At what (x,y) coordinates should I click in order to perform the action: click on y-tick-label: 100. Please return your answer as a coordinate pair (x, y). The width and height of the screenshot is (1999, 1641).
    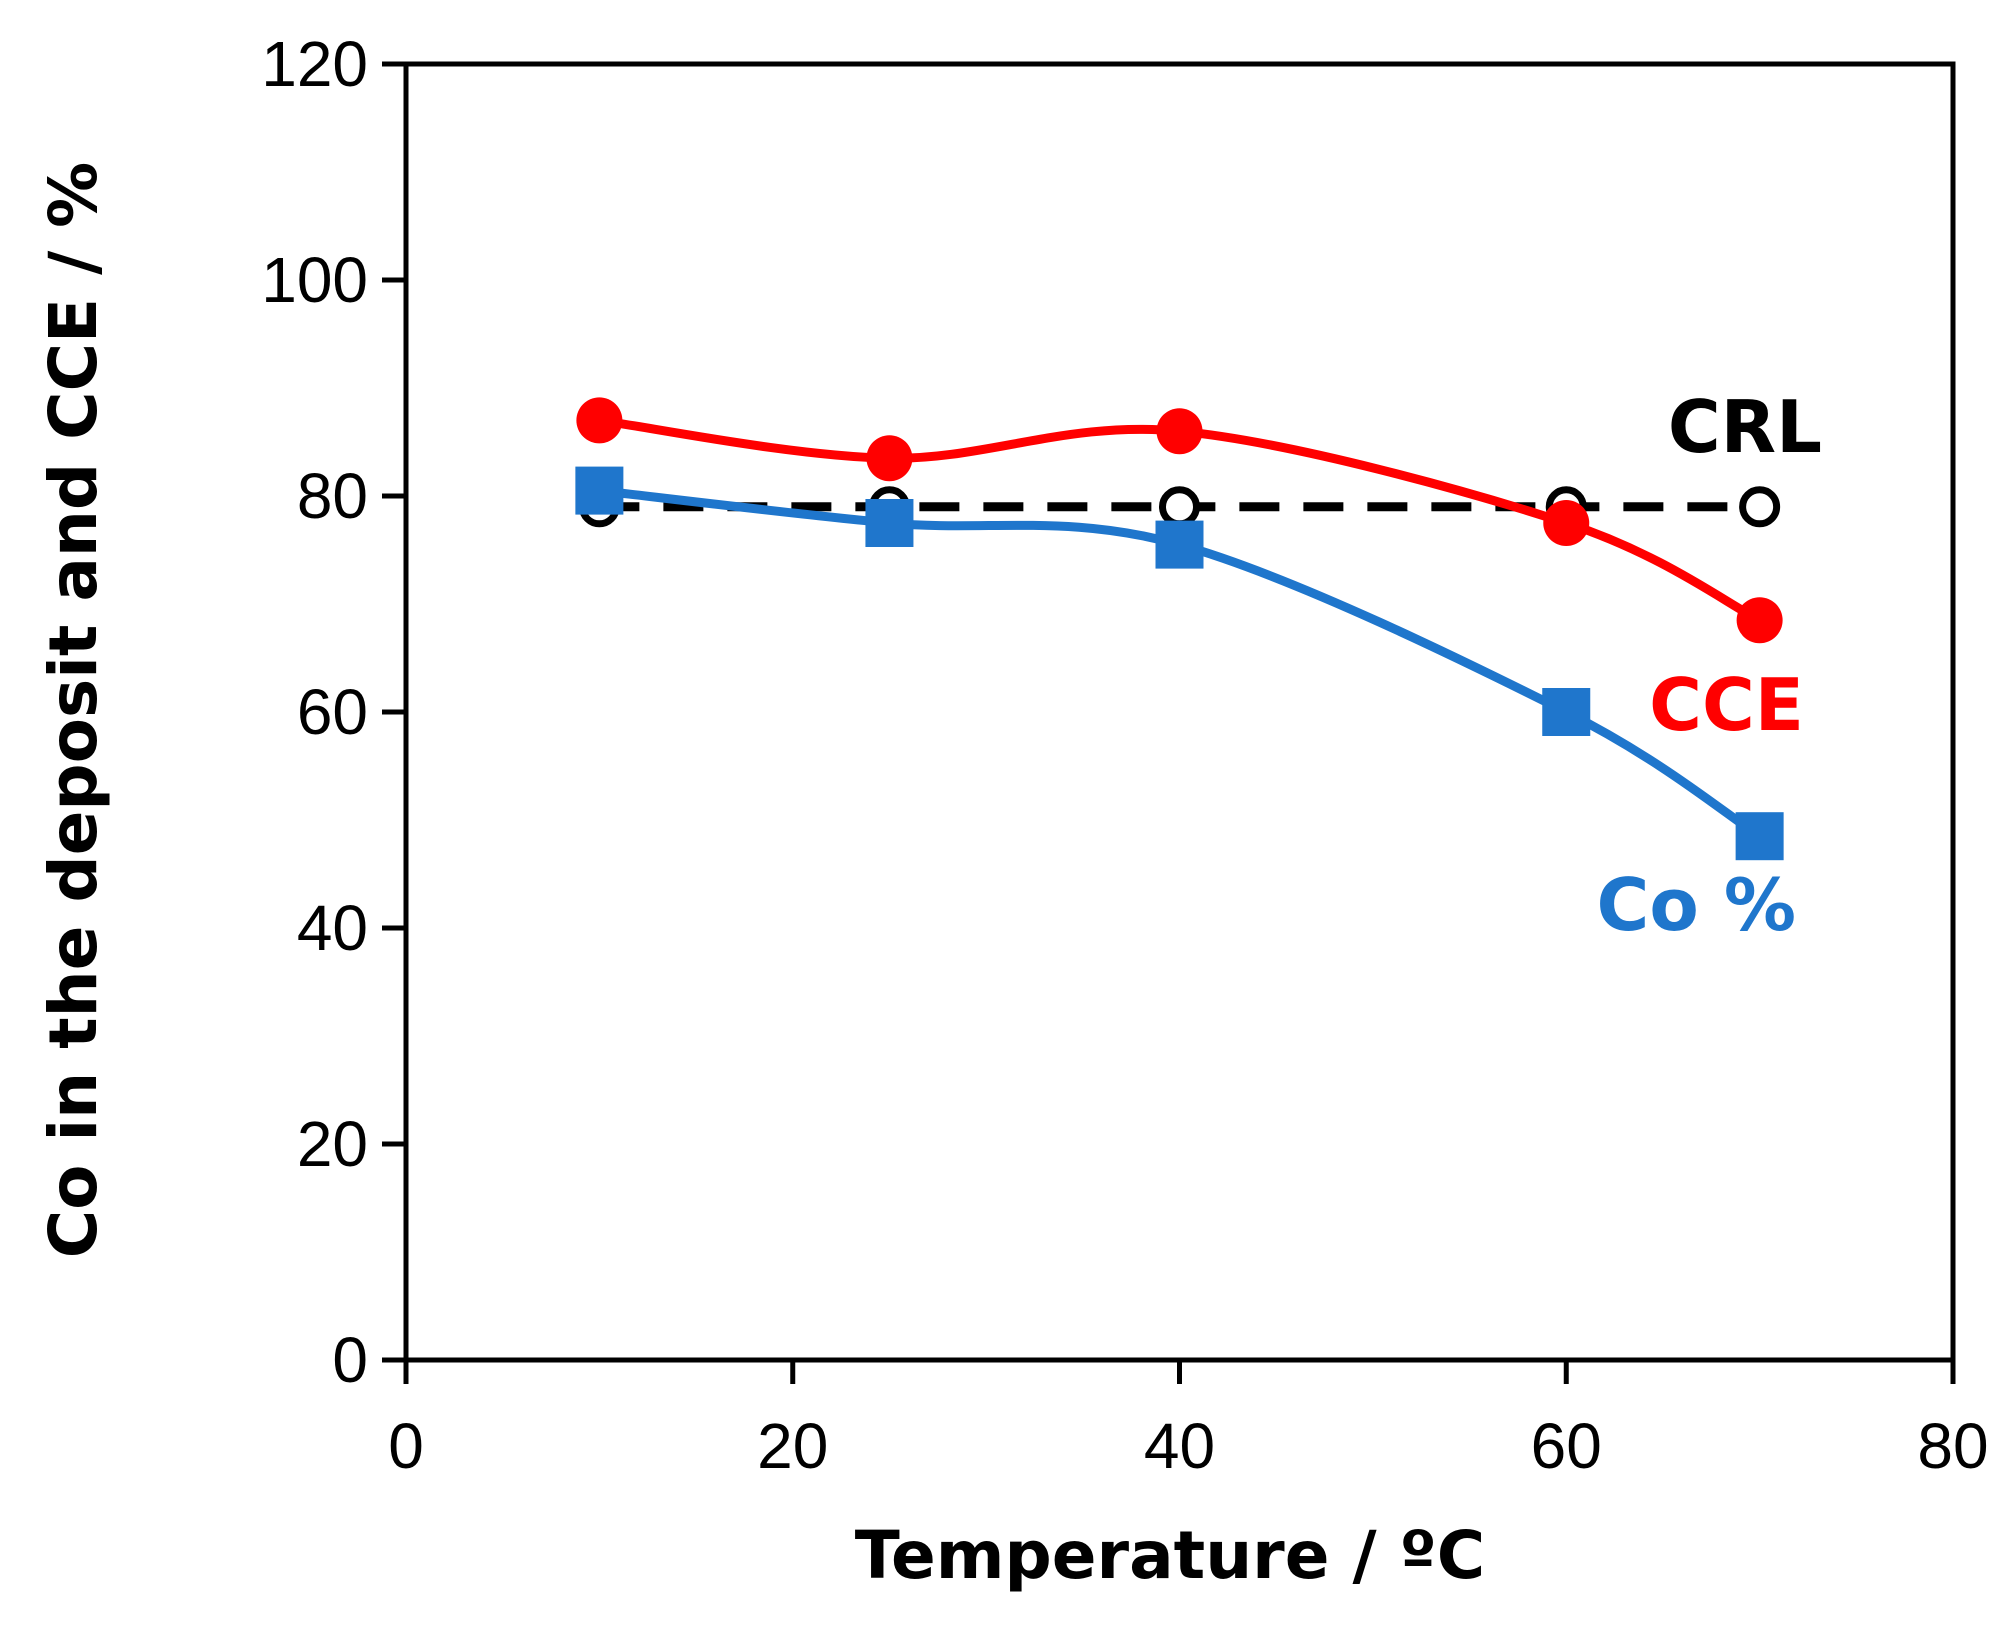
    Looking at the image, I should click on (314, 280).